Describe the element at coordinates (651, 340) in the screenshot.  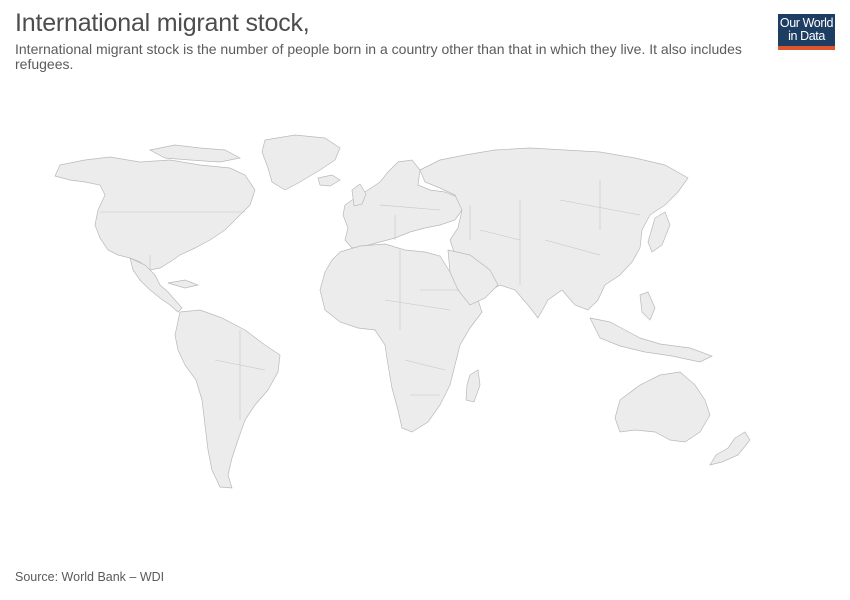
I see `southeast-asia-islands-landmass` at that location.